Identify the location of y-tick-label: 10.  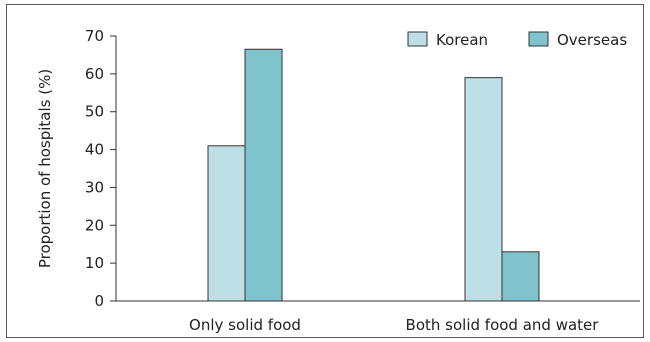
(94, 263).